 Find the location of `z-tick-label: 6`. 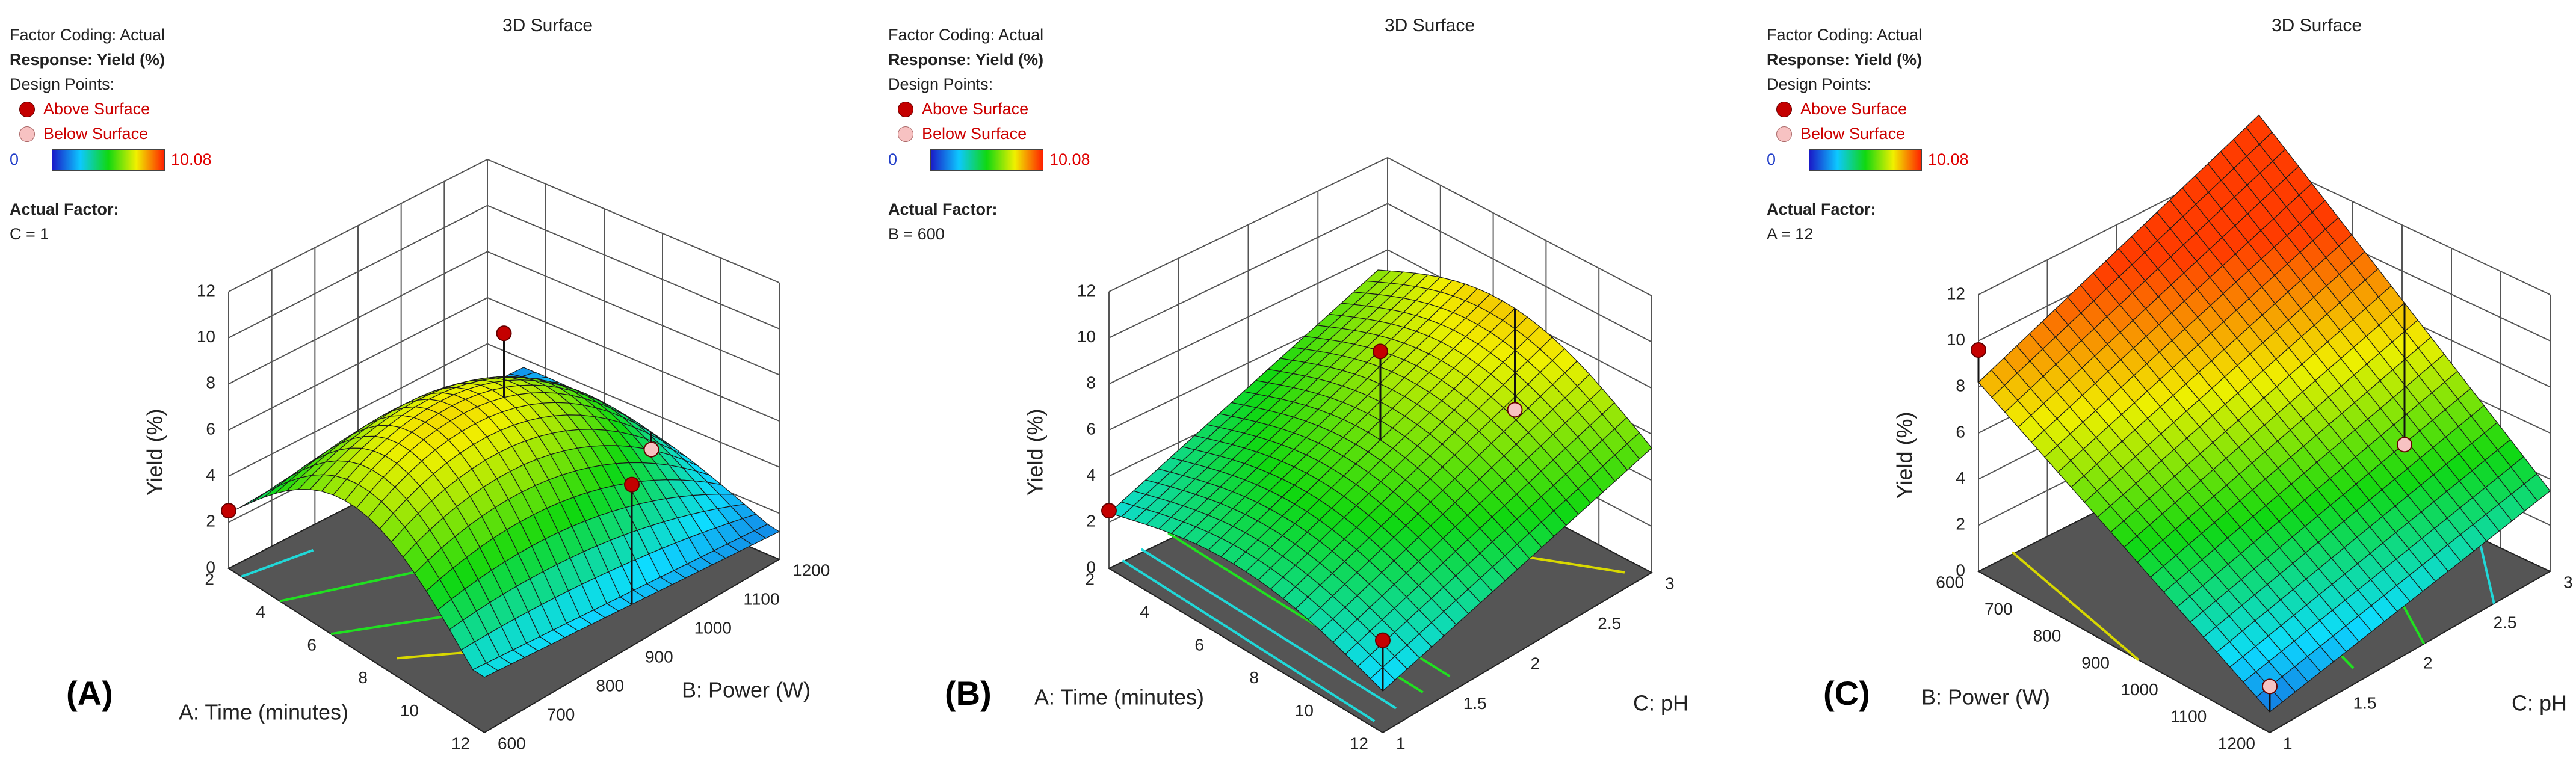

z-tick-label: 6 is located at coordinates (210, 428).